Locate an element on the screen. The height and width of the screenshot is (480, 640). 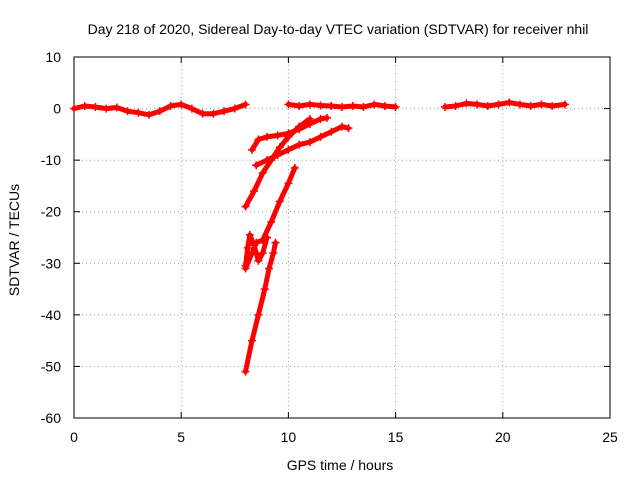
y-tick-label: -10 is located at coordinates (51, 160).